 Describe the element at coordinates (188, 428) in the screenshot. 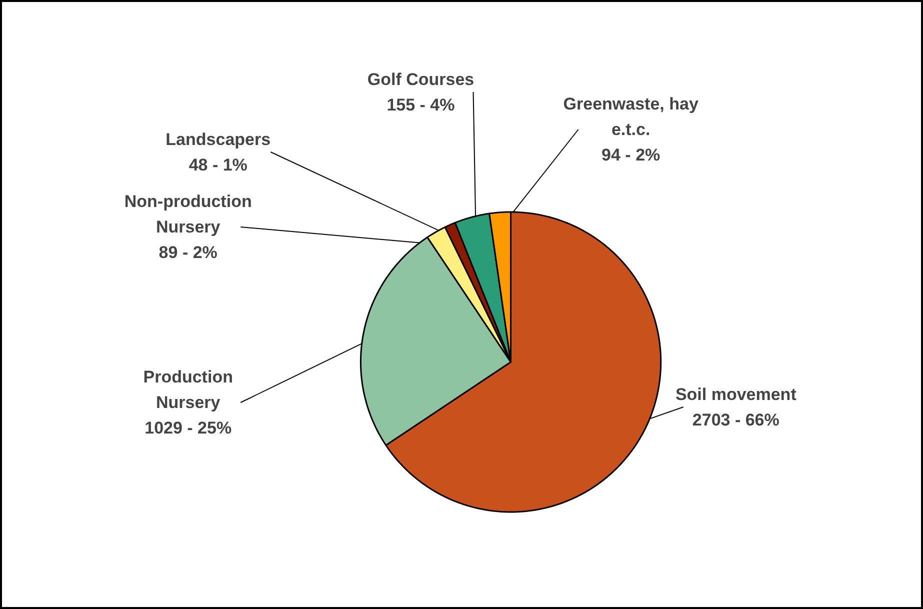

I see `data-label: 1029 - 25%` at that location.